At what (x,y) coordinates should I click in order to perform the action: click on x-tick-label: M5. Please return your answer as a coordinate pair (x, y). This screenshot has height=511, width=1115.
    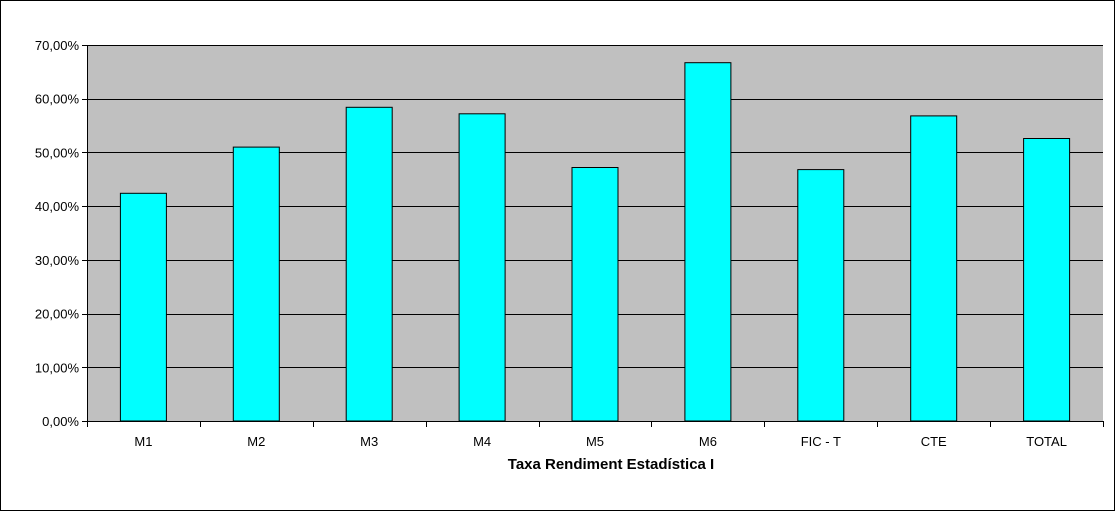
    Looking at the image, I should click on (595, 441).